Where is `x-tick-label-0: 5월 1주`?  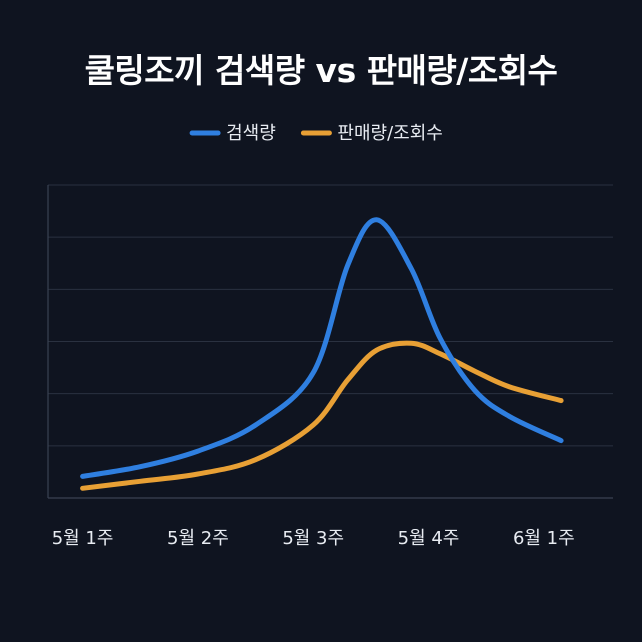 x-tick-label-0: 5월 1주 is located at coordinates (83, 538).